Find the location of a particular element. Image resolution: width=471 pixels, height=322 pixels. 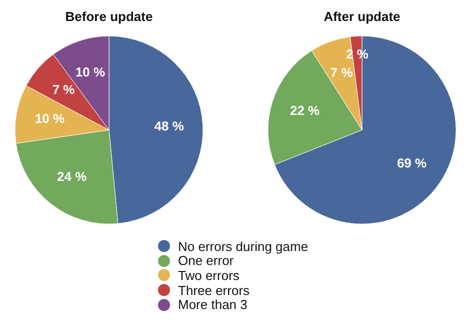

legend-label: Three errors is located at coordinates (214, 290).